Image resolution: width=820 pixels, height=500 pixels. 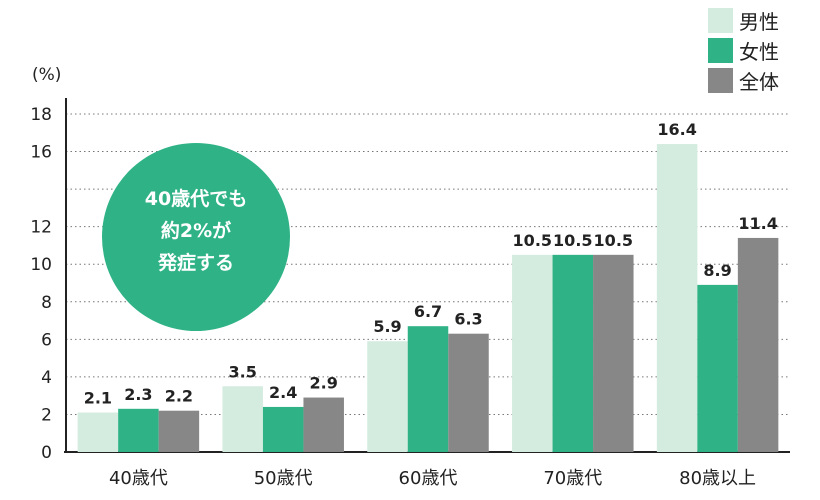 What do you see at coordinates (283, 392) in the screenshot?
I see `value-label: 2.4` at bounding box center [283, 392].